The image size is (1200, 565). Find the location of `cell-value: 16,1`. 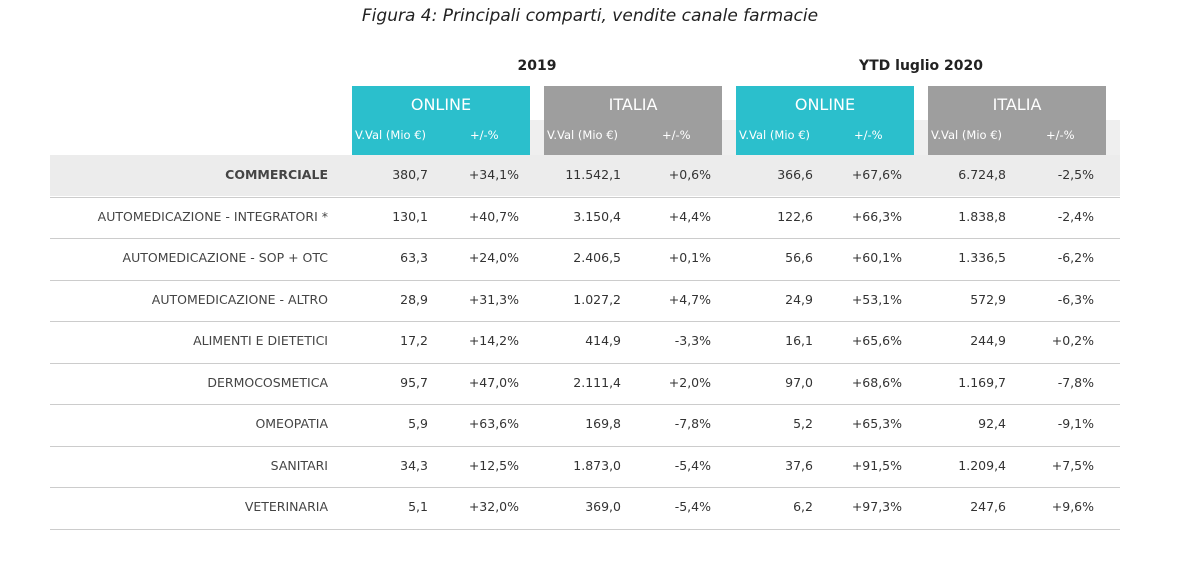

cell-value: 16,1 is located at coordinates (799, 340).